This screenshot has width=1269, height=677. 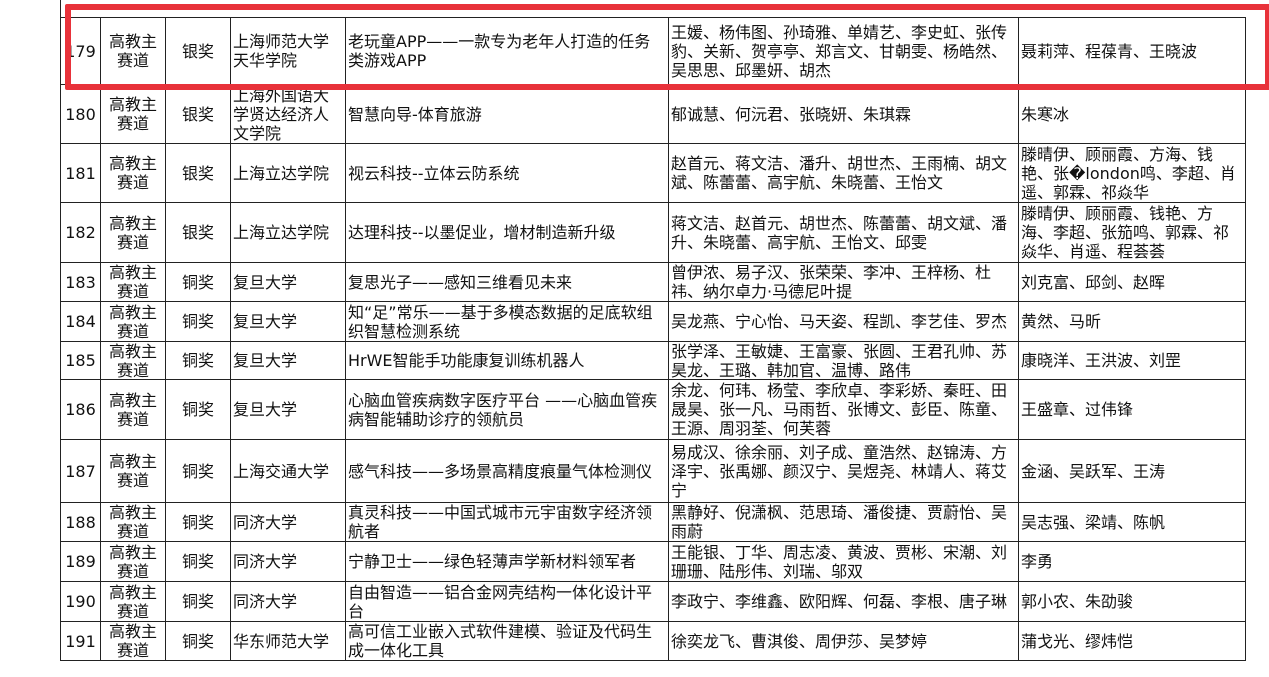 What do you see at coordinates (80, 360) in the screenshot?
I see `table-cell: 185` at bounding box center [80, 360].